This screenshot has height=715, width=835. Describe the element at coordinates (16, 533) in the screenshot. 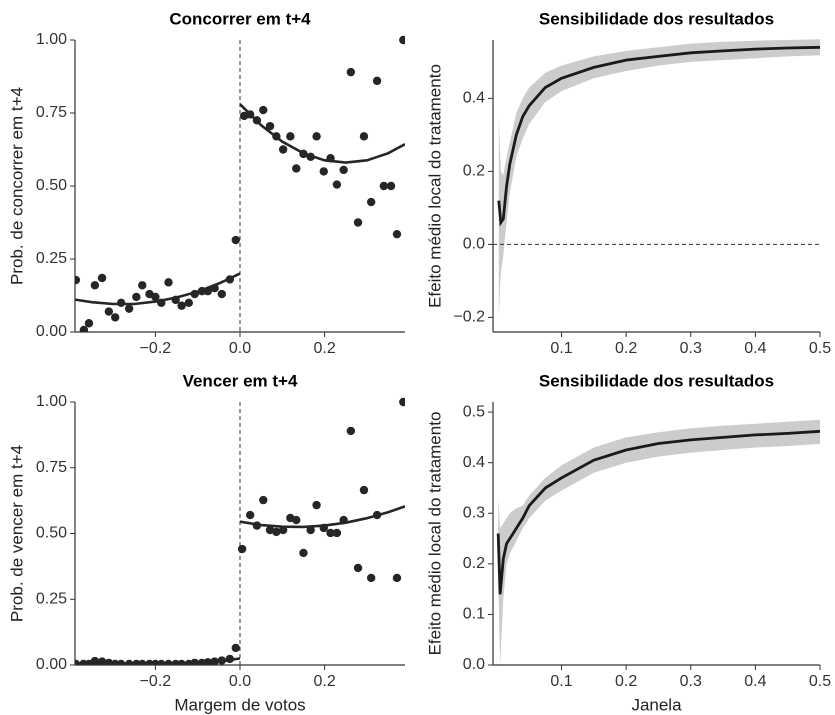

I see `y-axis-label: Prob. de vencer em t+4` at that location.